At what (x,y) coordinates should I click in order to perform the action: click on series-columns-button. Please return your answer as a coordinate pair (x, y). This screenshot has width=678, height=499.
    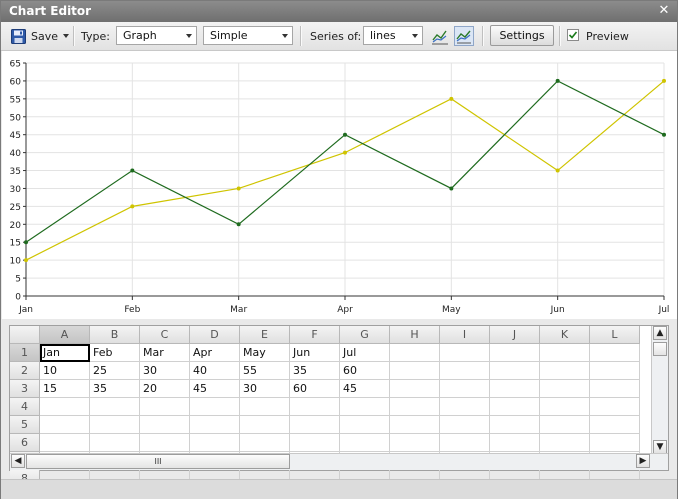
    Looking at the image, I should click on (464, 36).